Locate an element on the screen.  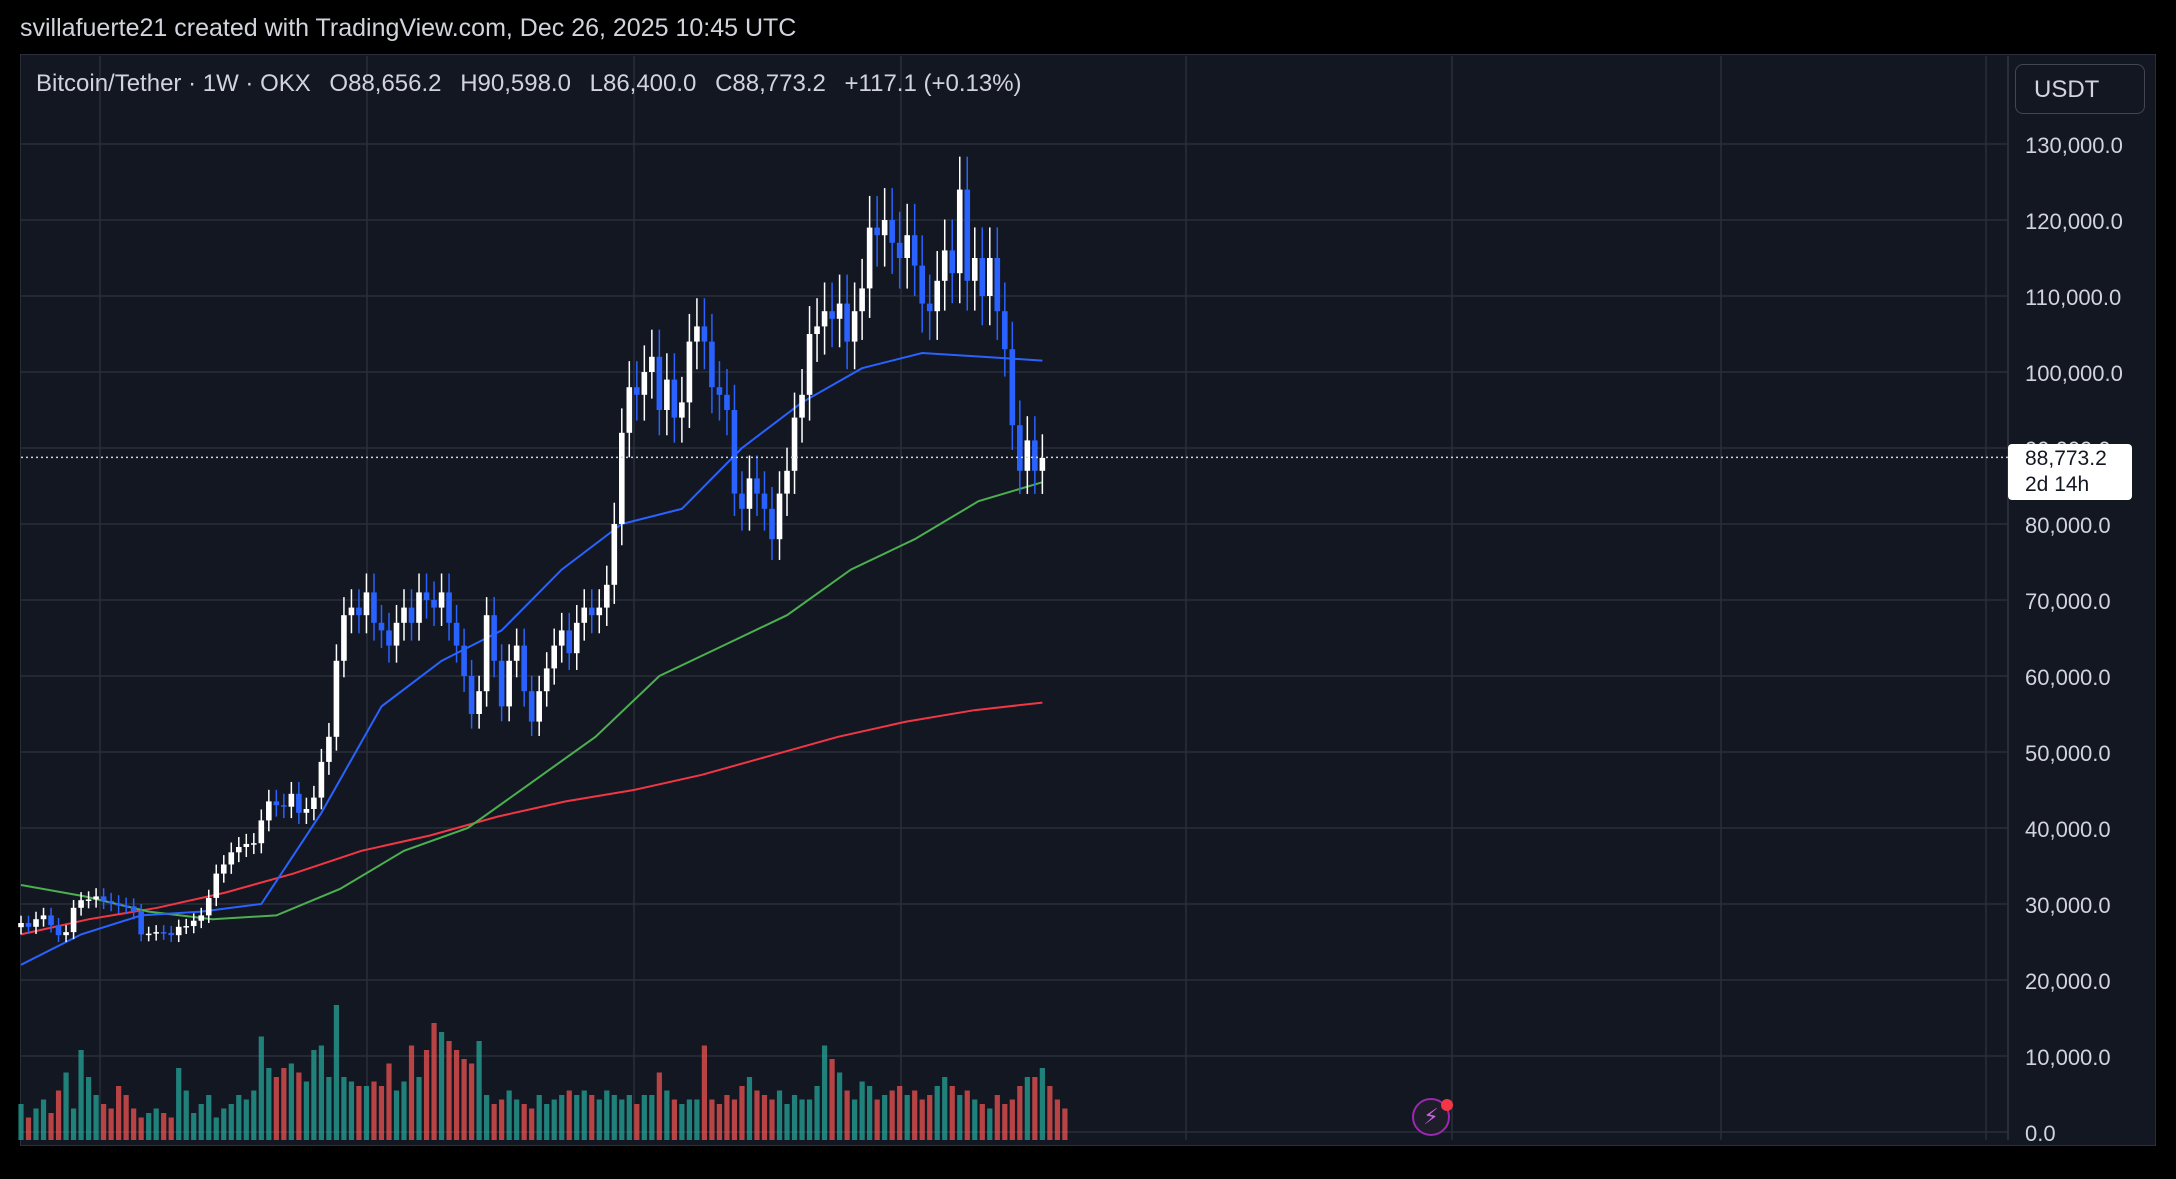
last-price-label: 88,773.2 2d 14h is located at coordinates (2070, 472).